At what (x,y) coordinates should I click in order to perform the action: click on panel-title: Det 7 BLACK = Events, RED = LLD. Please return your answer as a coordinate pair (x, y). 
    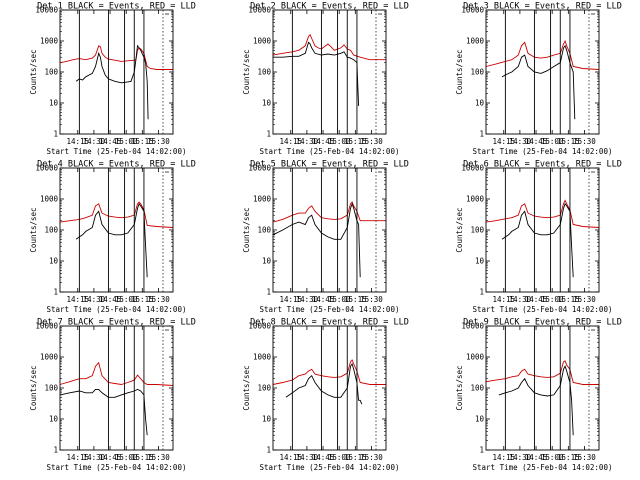
    Looking at the image, I should click on (116, 323).